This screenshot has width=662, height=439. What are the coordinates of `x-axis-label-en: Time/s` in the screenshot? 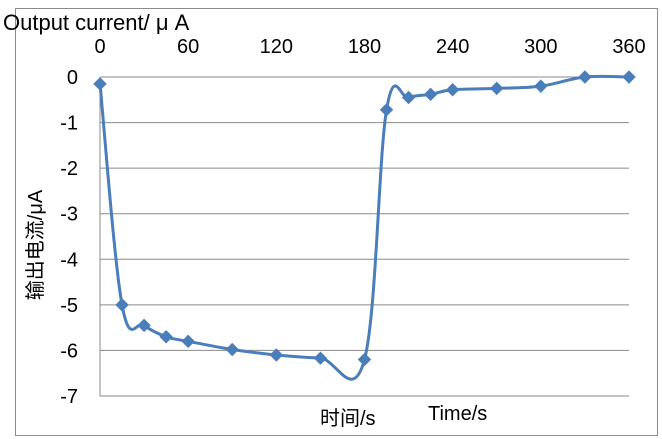 It's located at (457, 414).